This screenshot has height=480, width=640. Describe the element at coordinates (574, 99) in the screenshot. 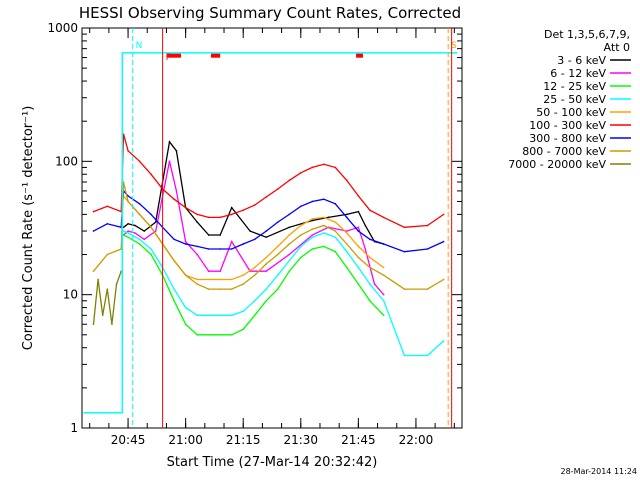

I see `legend-label: 25 - 50 keV` at that location.